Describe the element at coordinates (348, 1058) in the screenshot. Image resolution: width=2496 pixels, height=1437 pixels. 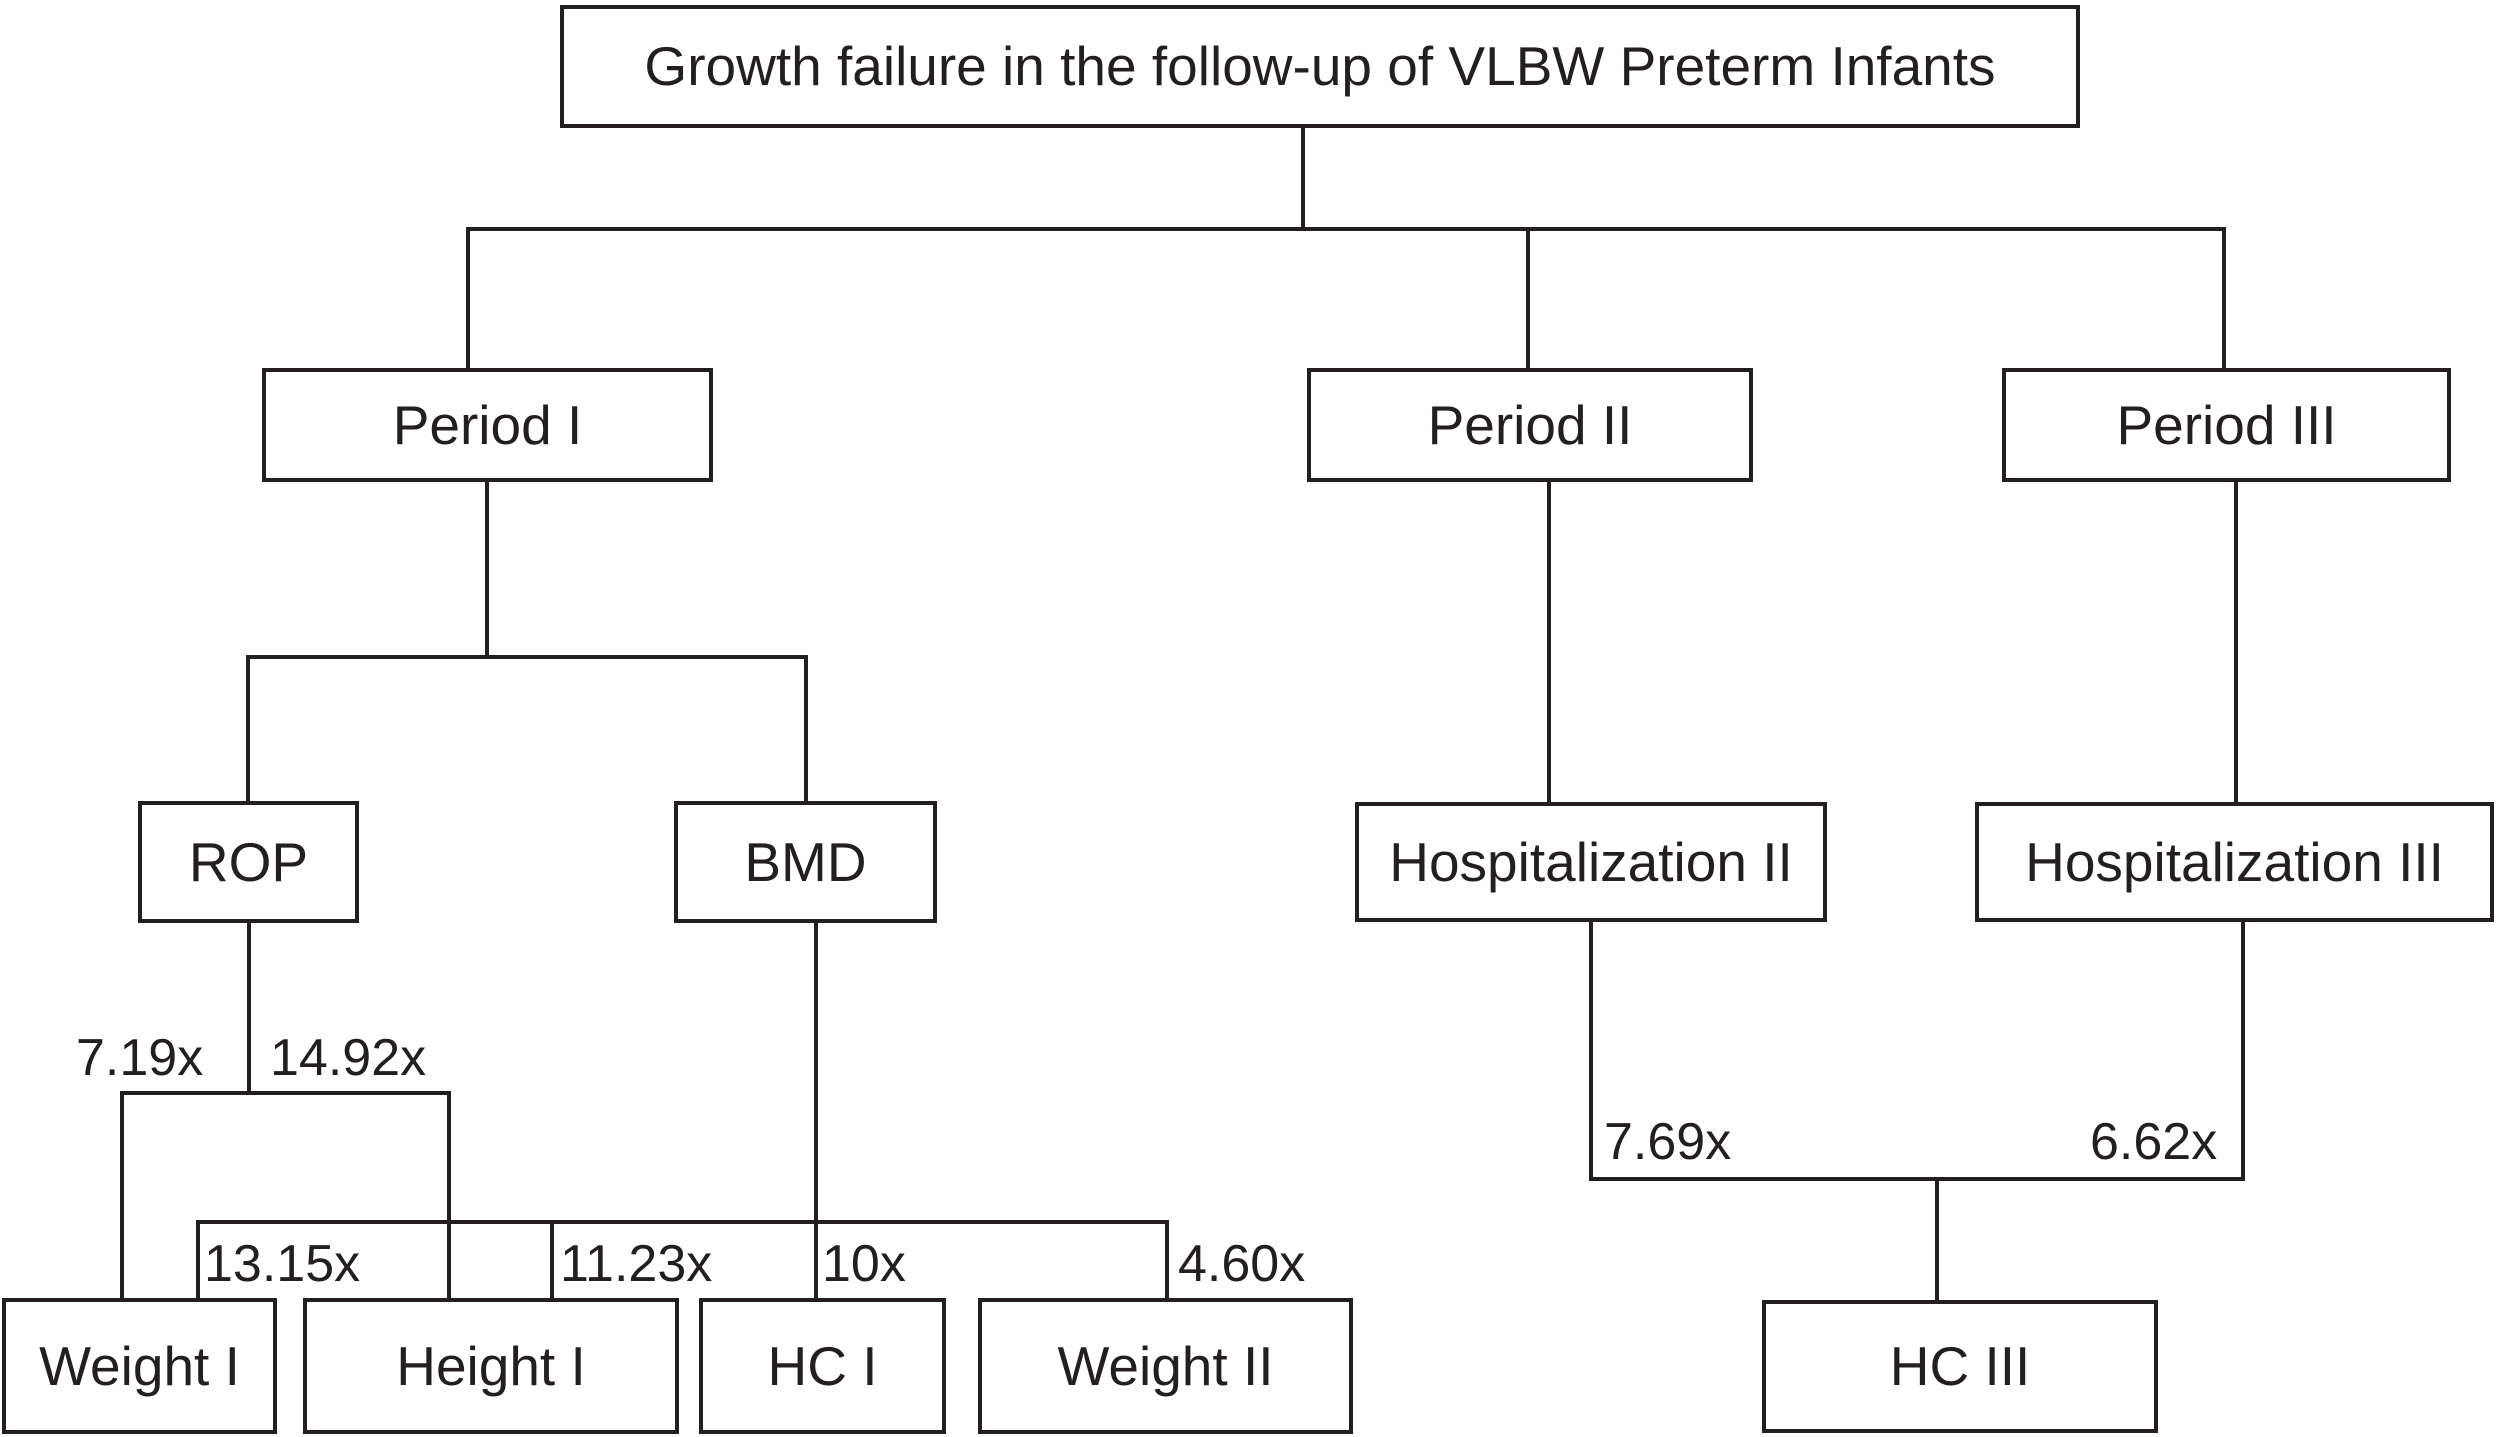
I see `edge-label-rop-height-1: 14.92x` at that location.